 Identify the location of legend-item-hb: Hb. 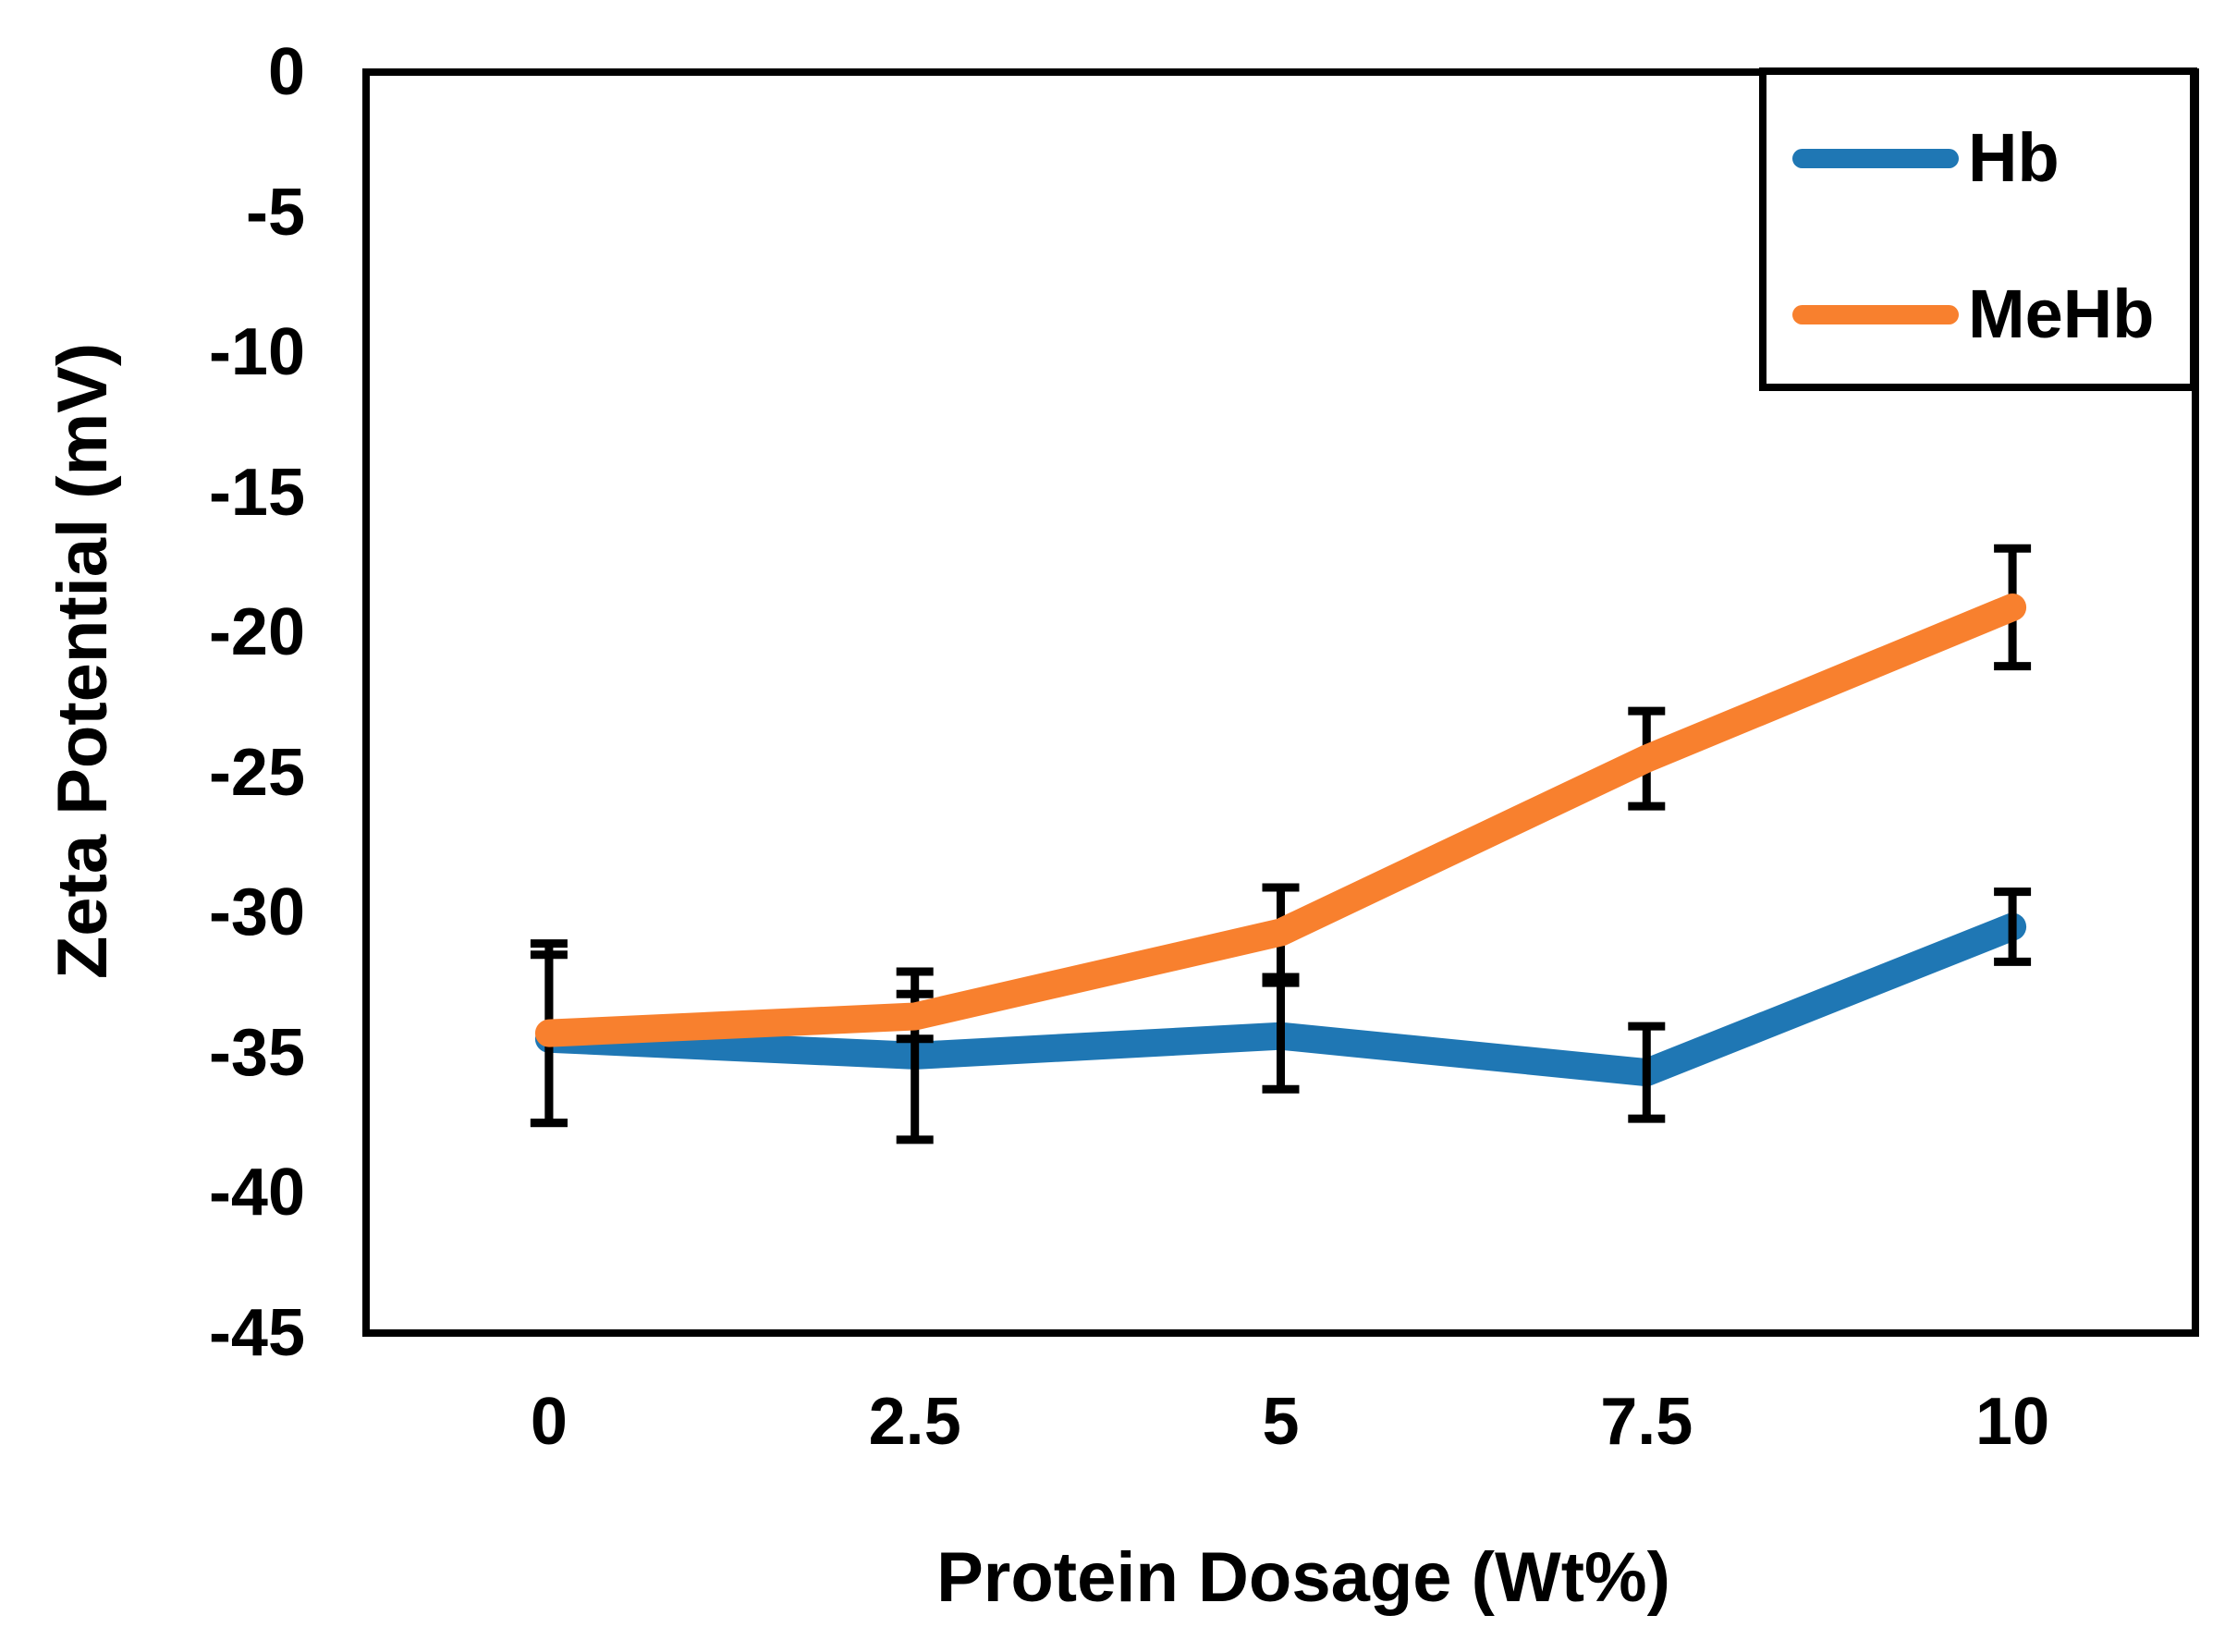
(1978, 158).